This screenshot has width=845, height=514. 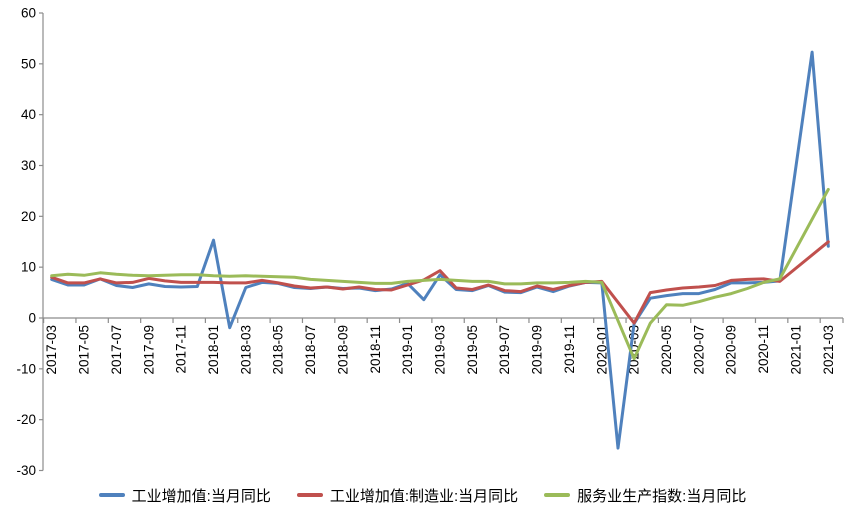 What do you see at coordinates (504, 350) in the screenshot?
I see `svg-text: 2019-07` at bounding box center [504, 350].